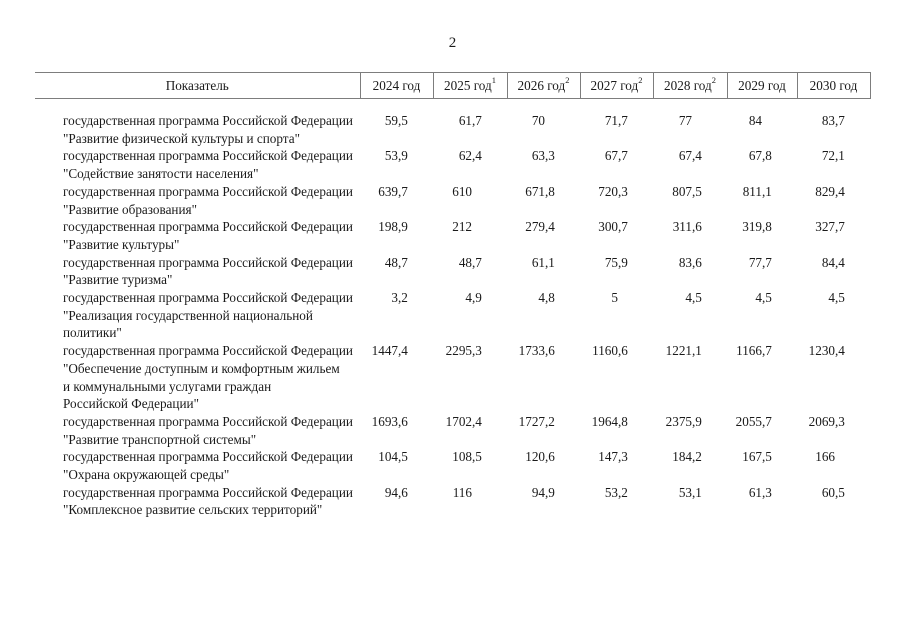 The image size is (905, 640). What do you see at coordinates (540, 457) in the screenshot?
I see `value-cell: 120,6` at bounding box center [540, 457].